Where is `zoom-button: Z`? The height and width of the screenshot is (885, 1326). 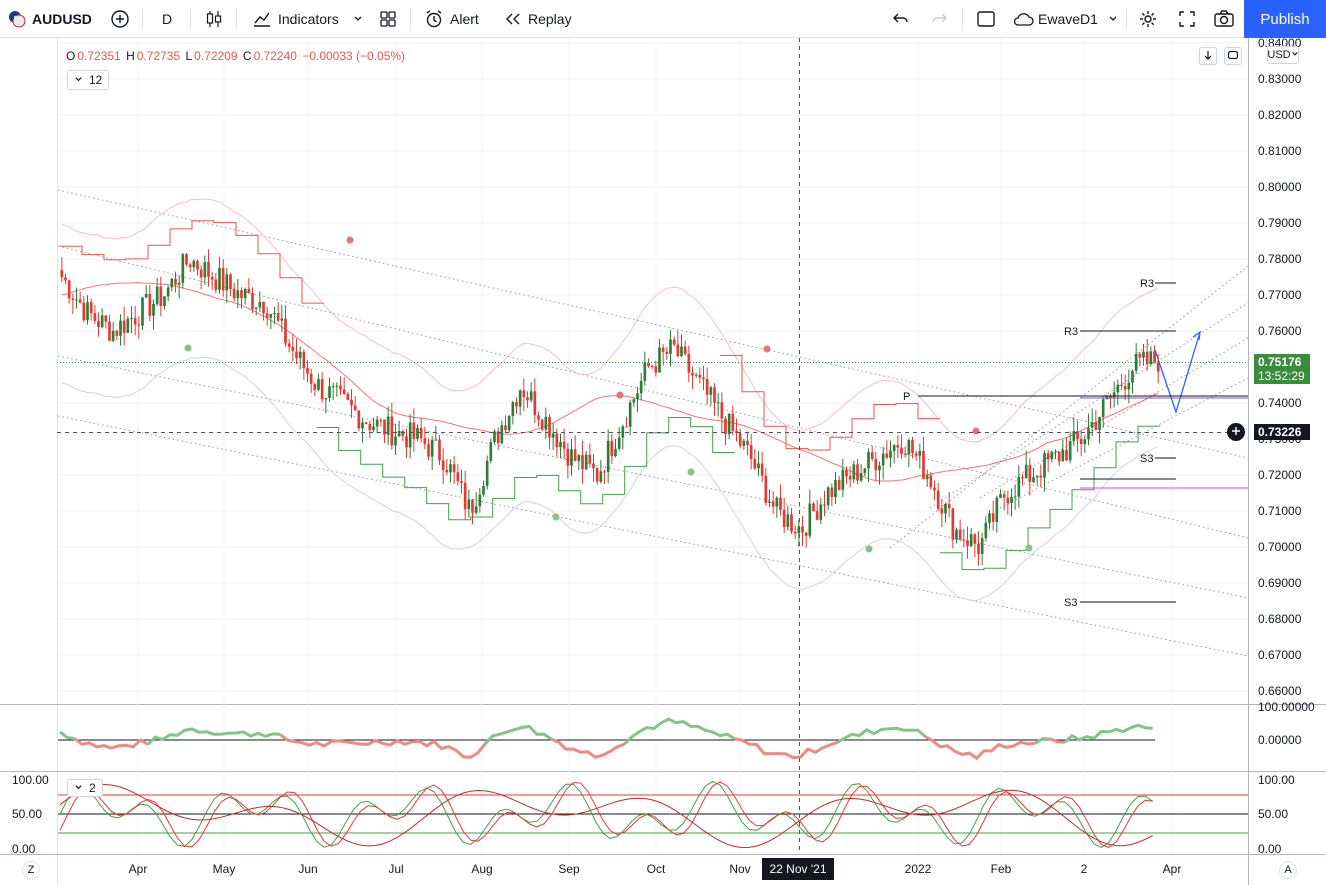
zoom-button: Z is located at coordinates (31, 870).